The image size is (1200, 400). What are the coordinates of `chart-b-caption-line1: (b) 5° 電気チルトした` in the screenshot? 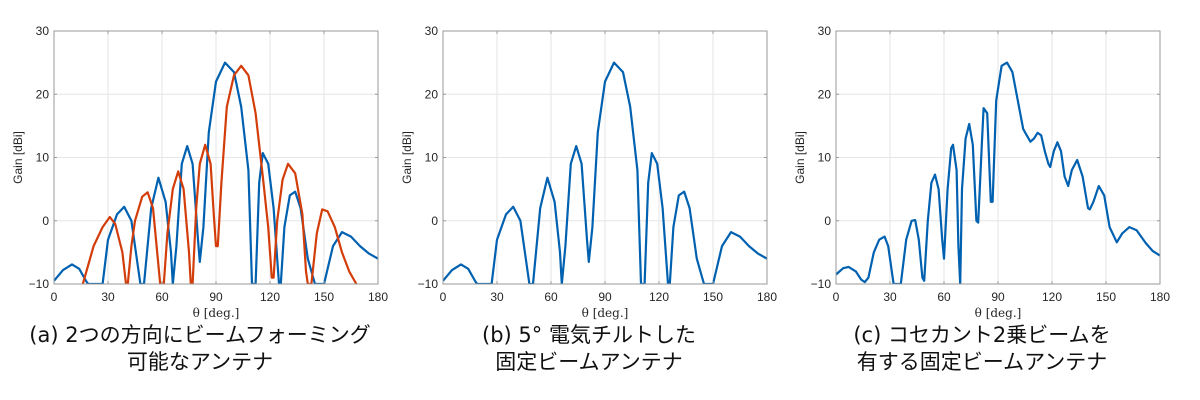 It's located at (589, 335).